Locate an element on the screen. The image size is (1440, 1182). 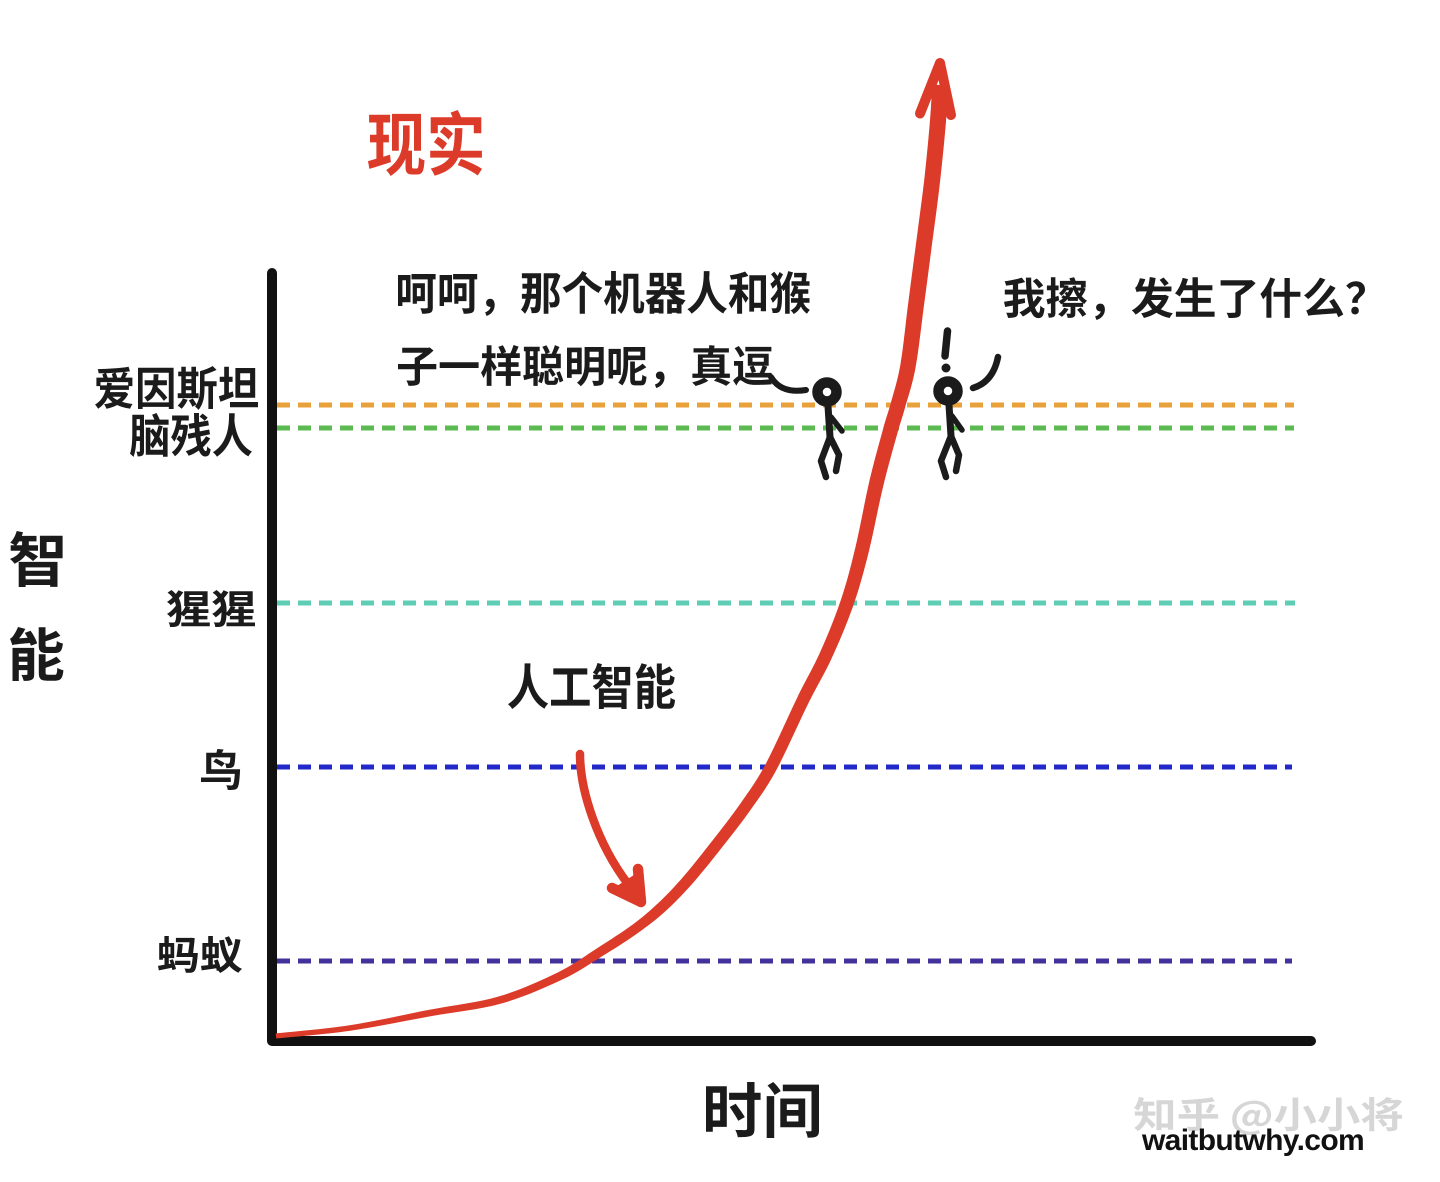
svg-text: waitbutwhy.com is located at coordinates (1252, 1140).